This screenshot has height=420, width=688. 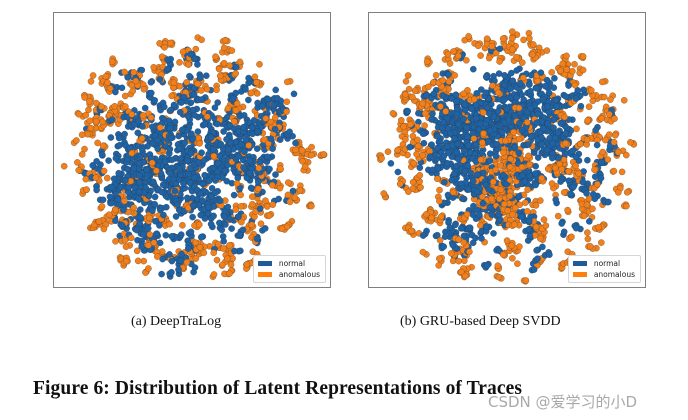 I want to click on legend-a: normal anomalous, so click(x=289, y=269).